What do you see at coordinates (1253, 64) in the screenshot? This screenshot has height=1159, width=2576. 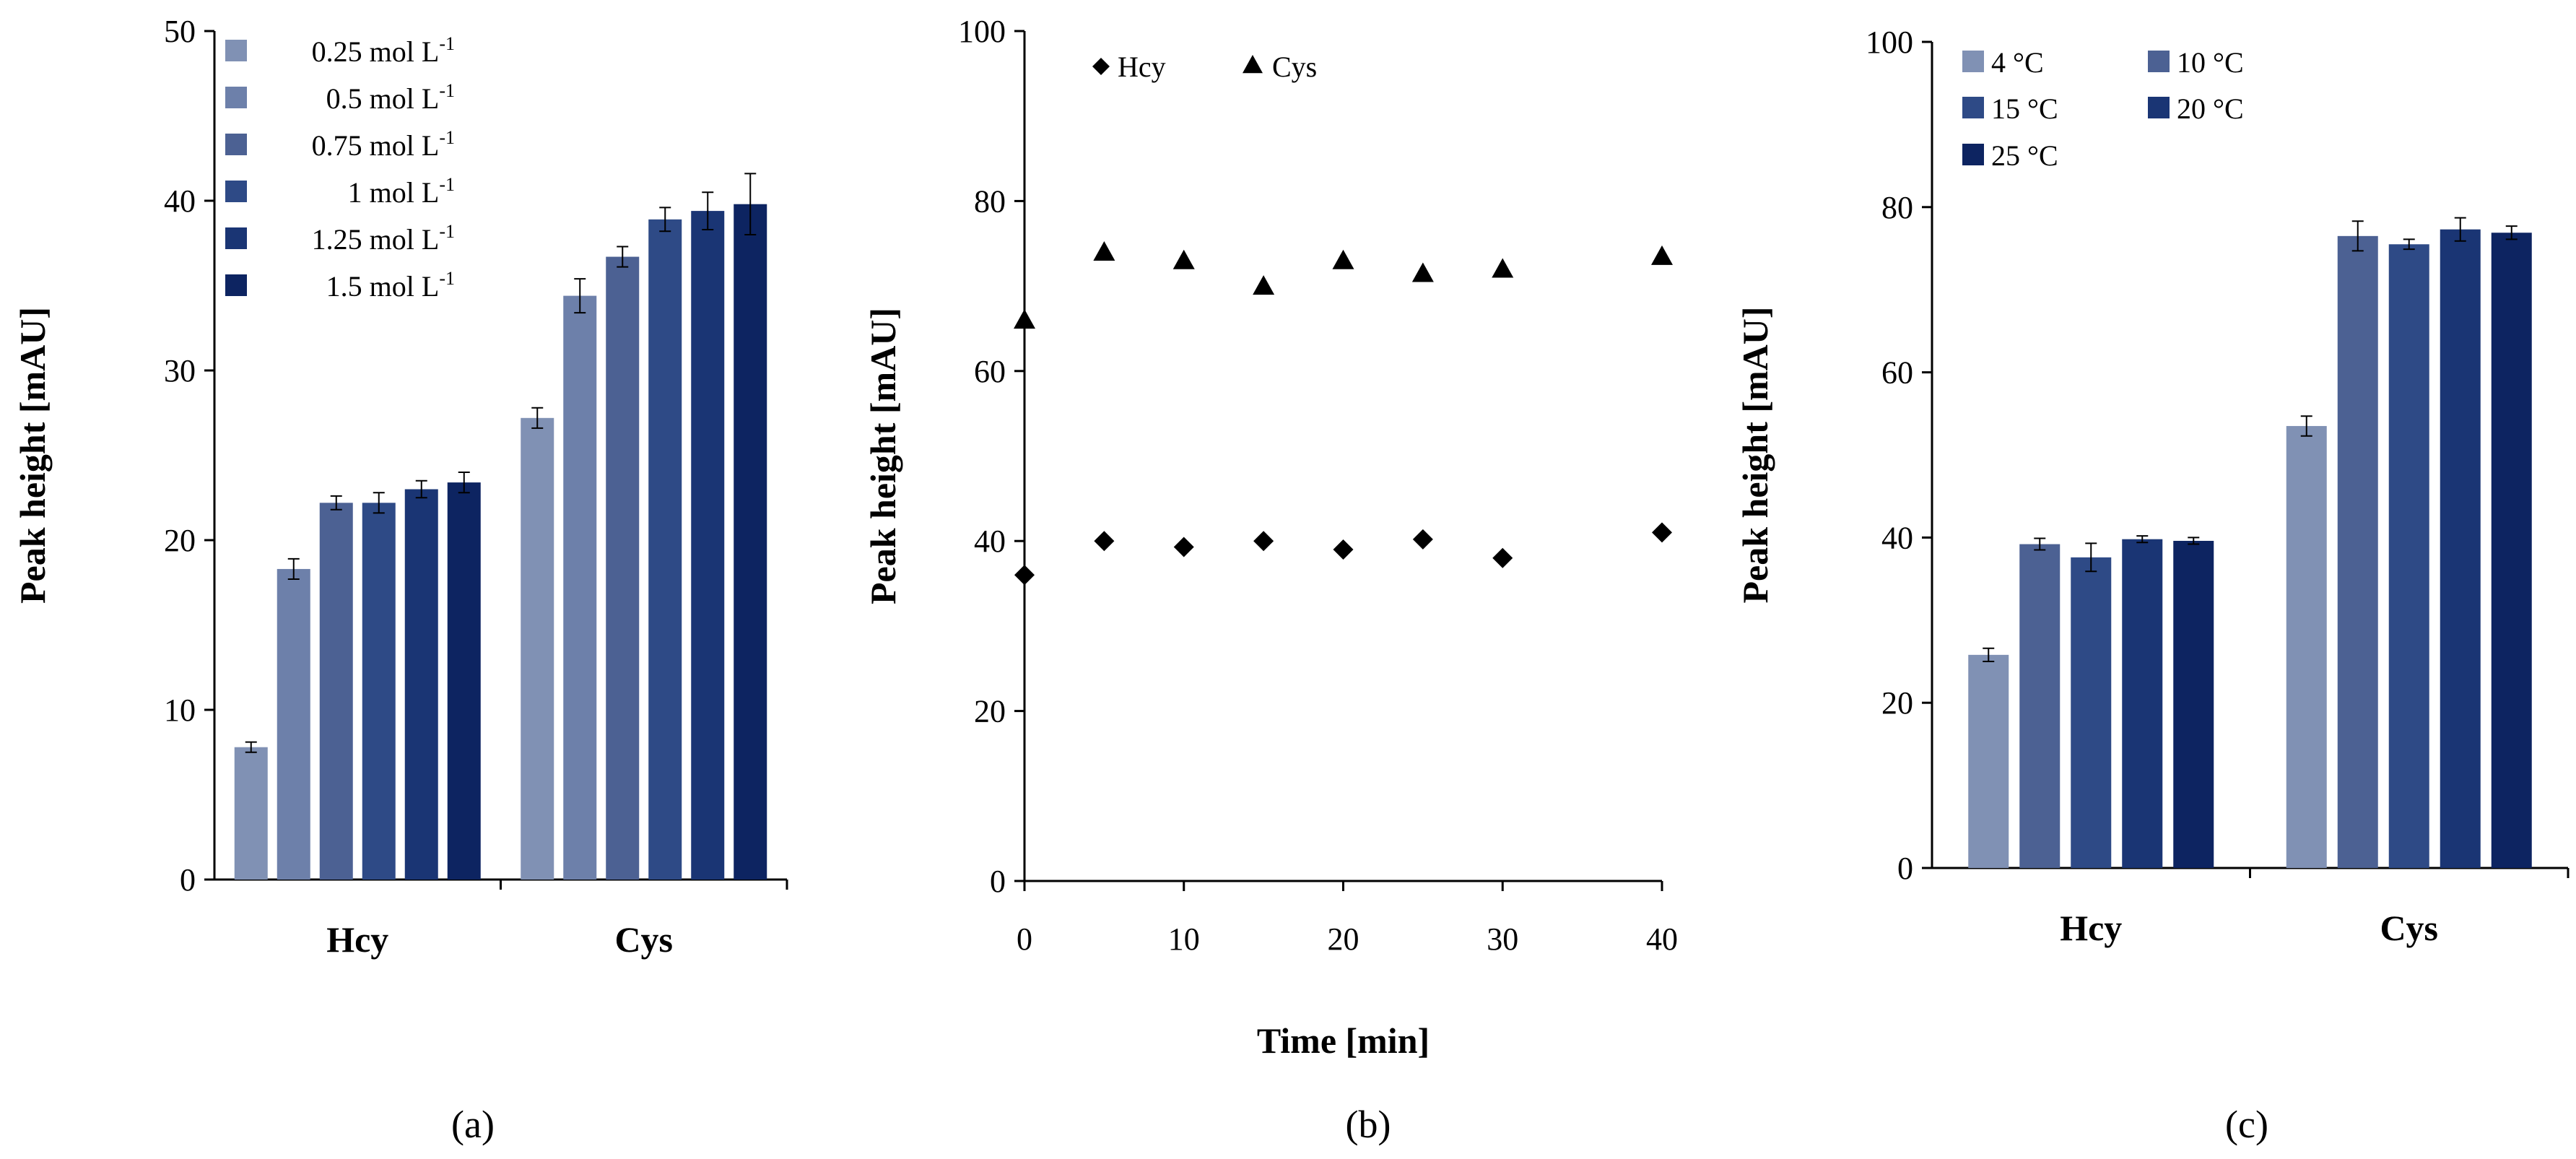 I see `legend-marker-cys` at bounding box center [1253, 64].